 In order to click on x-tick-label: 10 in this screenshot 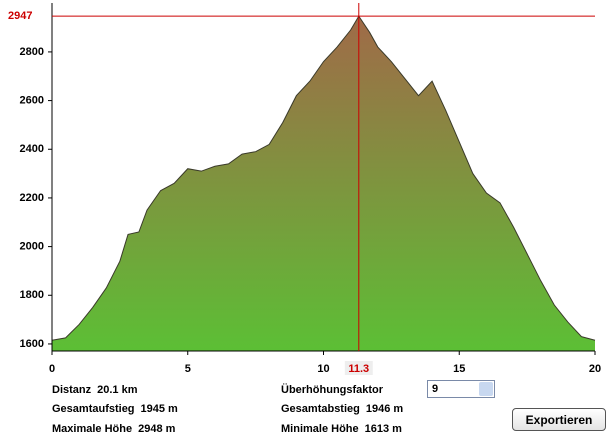, I will do `click(323, 369)`.